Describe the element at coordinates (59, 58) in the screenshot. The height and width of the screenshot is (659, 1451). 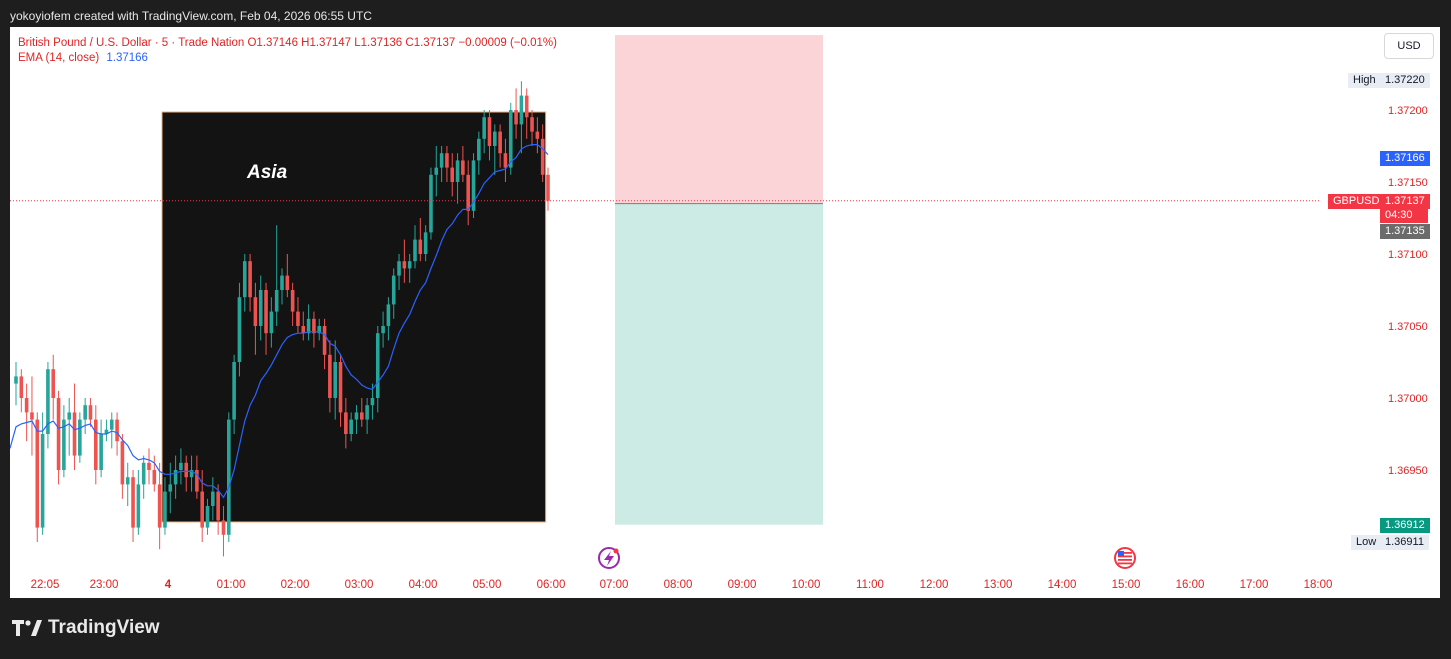
I see `legend-ema-label: EMA (14, close)` at that location.